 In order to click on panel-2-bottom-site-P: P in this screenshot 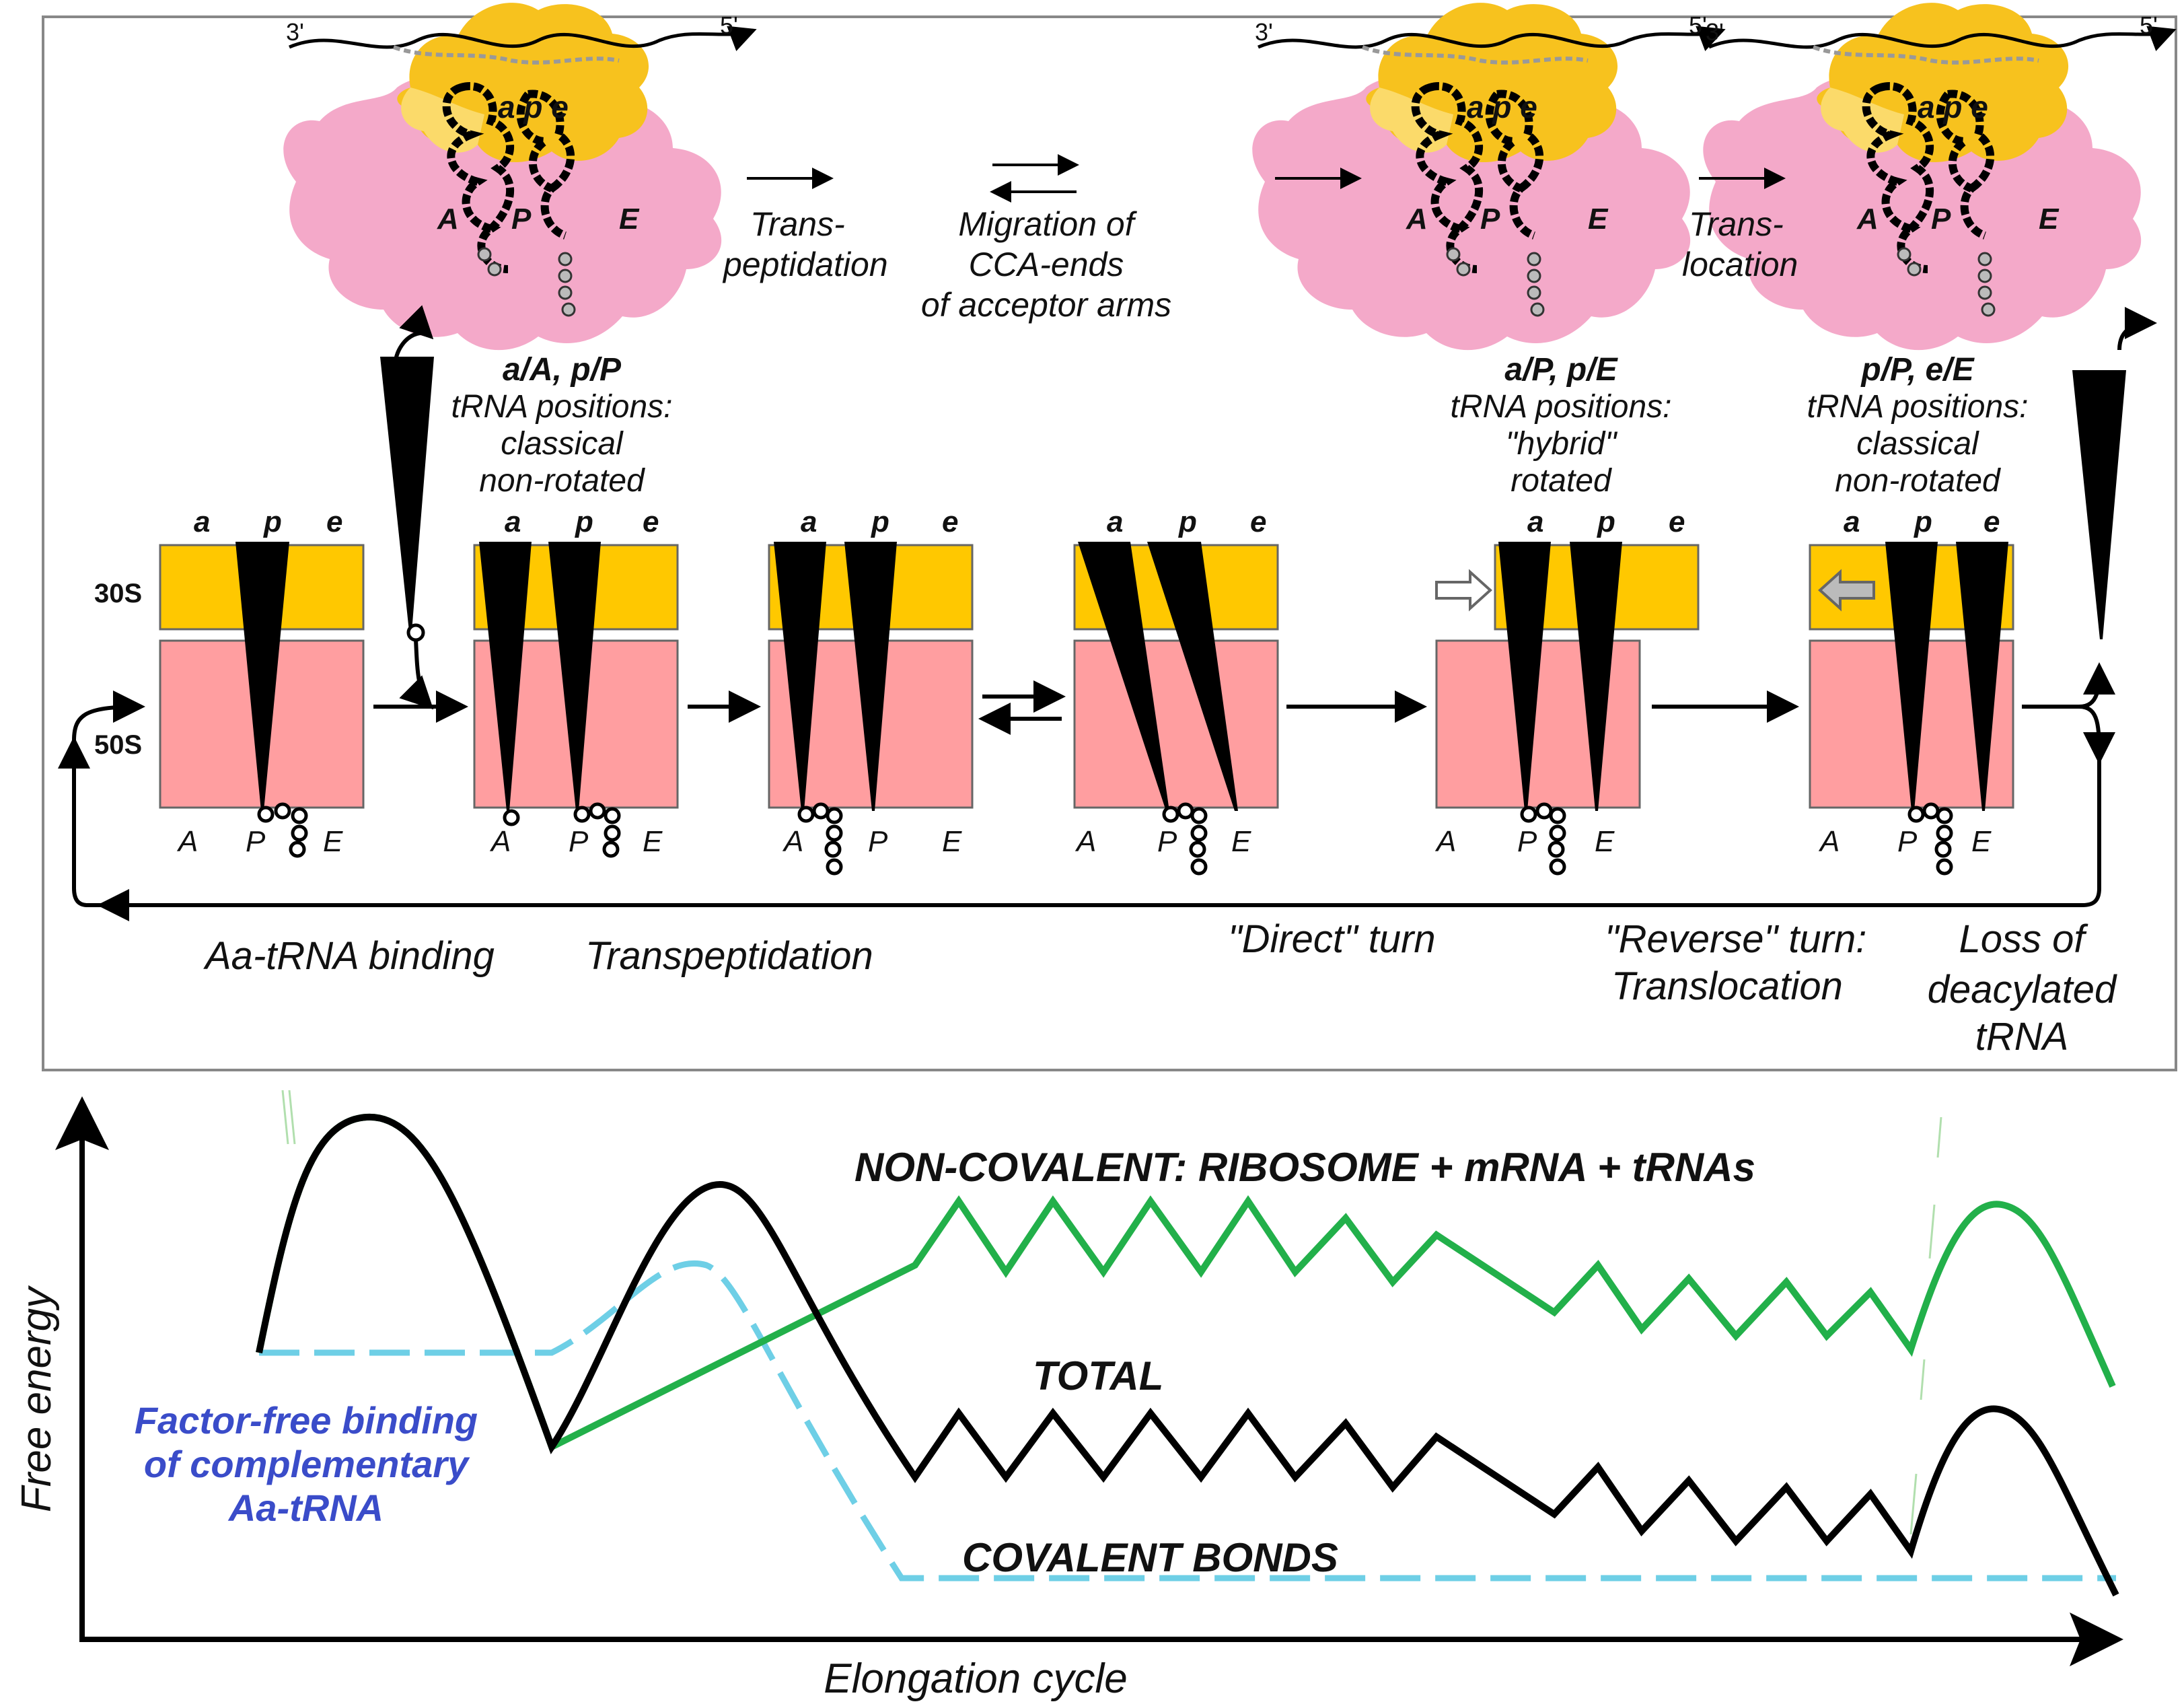, I will do `click(579, 842)`.